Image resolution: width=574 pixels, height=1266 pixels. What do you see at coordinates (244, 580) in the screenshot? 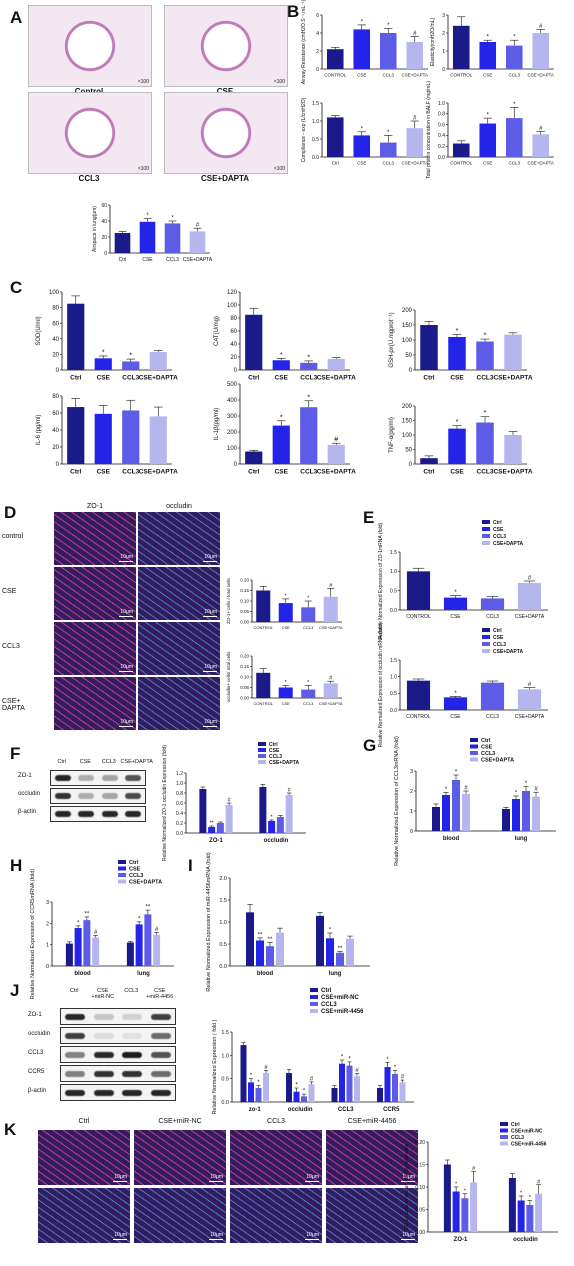
I see `panel-d1-tick-label: 0.20` at bounding box center [244, 580].